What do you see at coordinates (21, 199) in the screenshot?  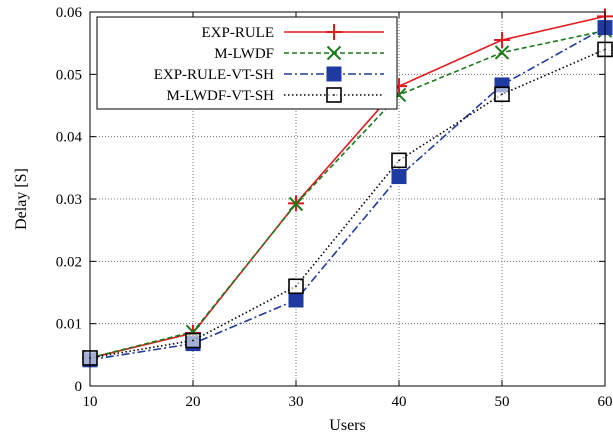 I see `y-axis-title: Delay [S]` at bounding box center [21, 199].